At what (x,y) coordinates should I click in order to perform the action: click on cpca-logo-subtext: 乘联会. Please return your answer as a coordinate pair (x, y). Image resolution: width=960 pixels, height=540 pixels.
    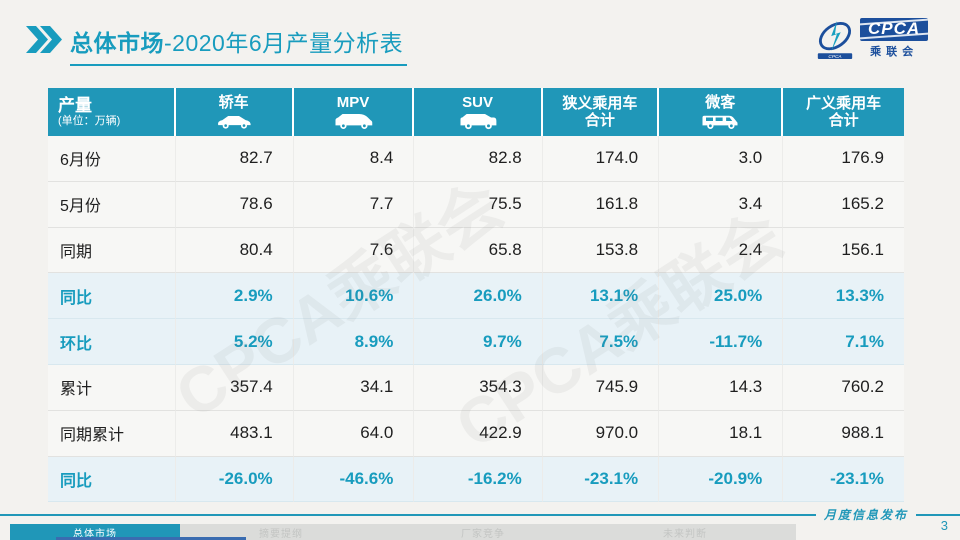
    Looking at the image, I should click on (894, 51).